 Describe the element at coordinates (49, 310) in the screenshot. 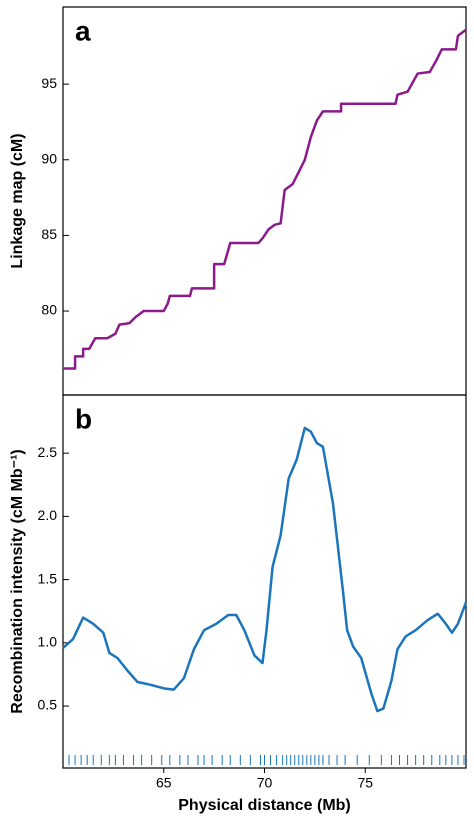

I see `y-tick-label: 80` at that location.